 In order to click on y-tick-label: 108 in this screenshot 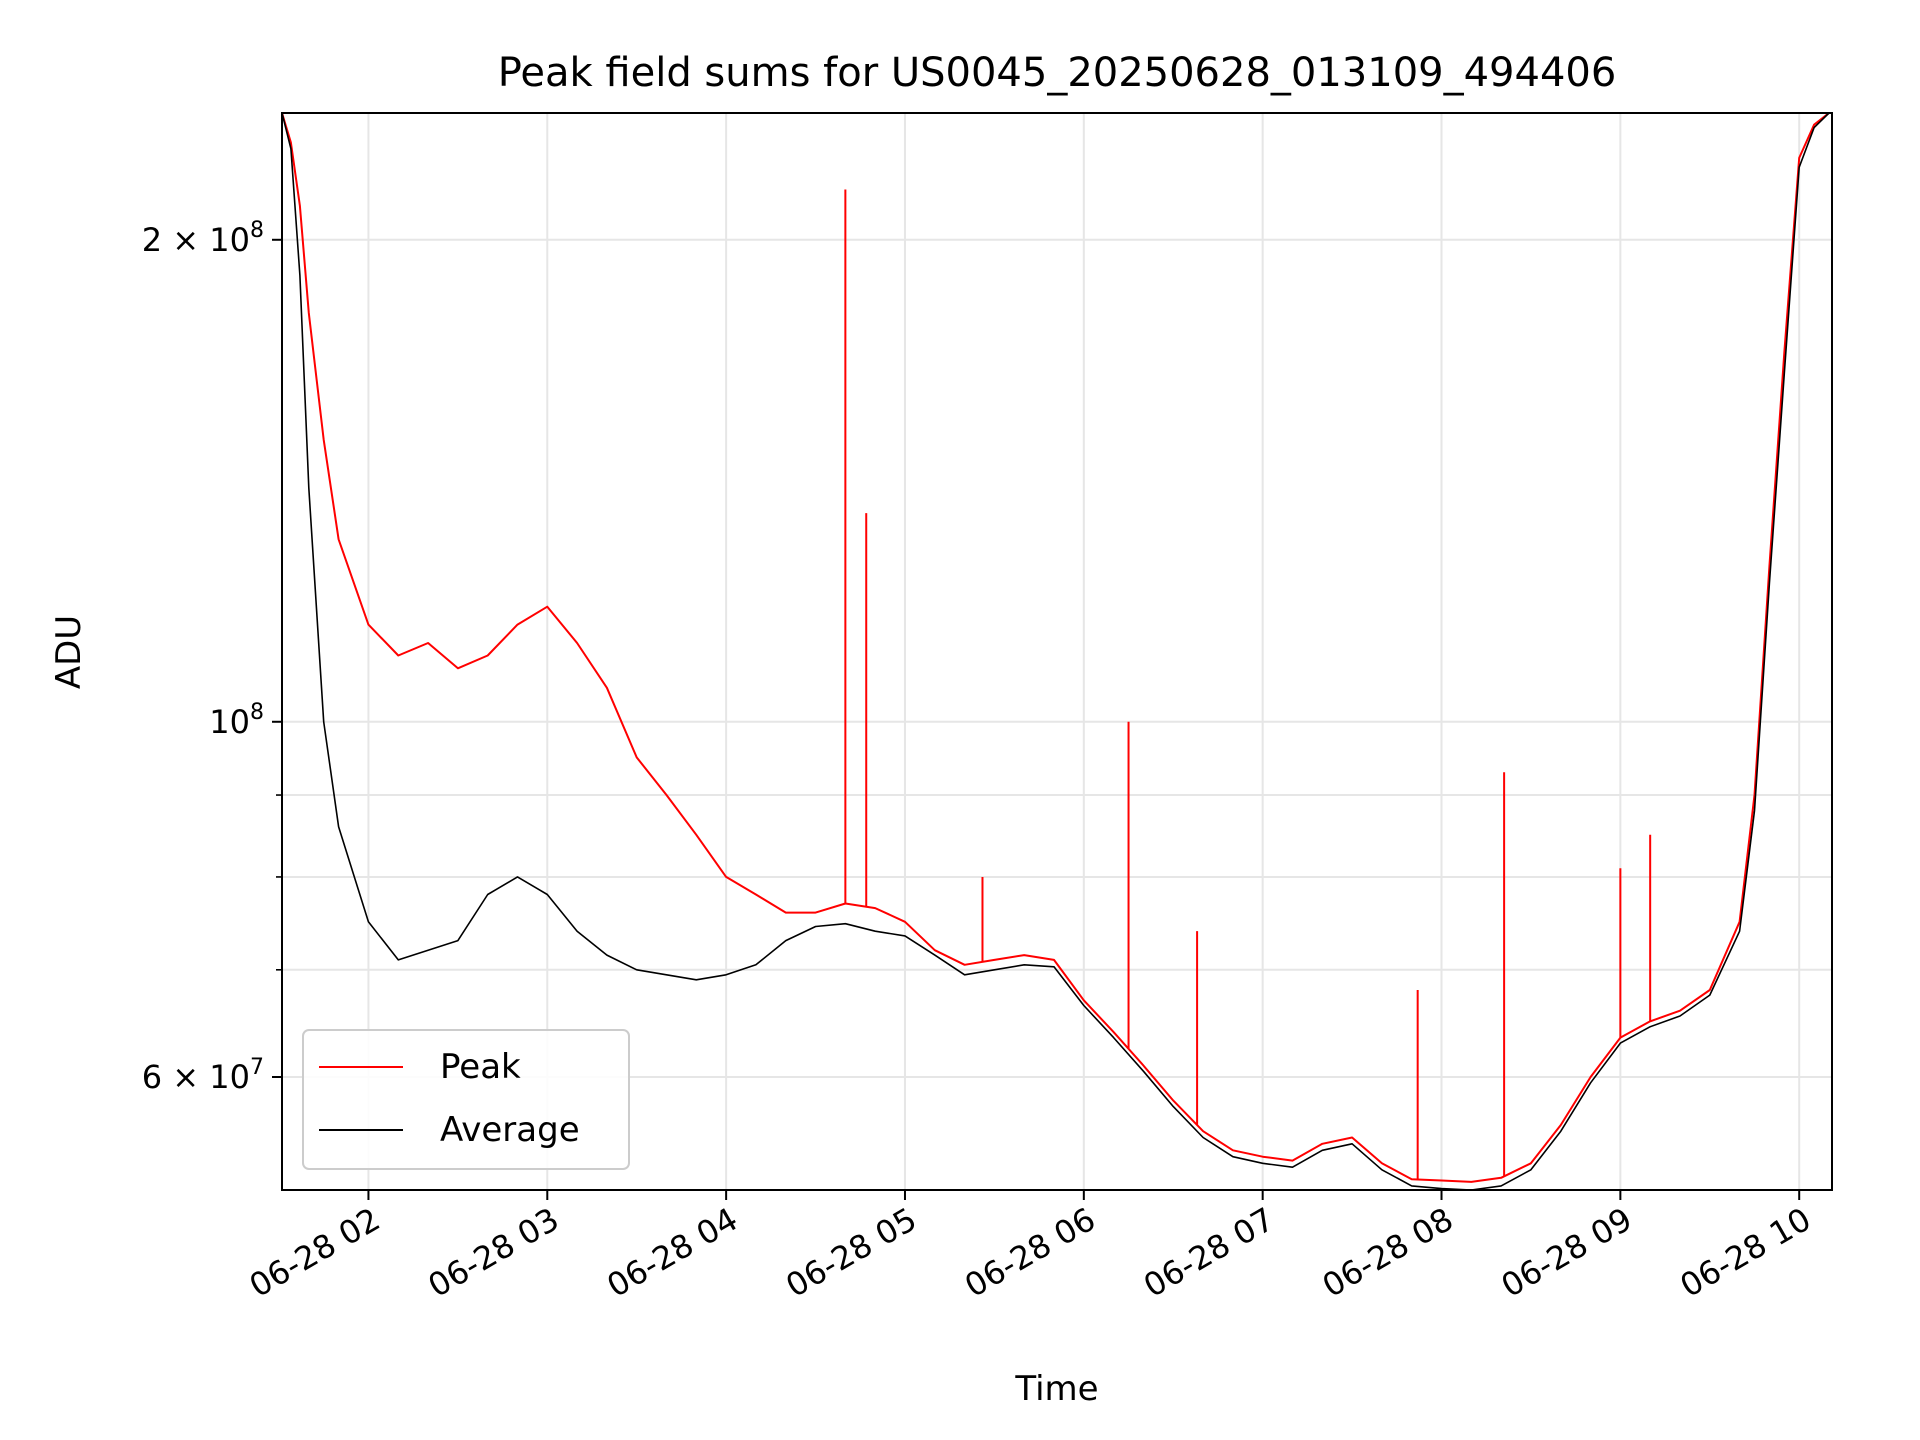, I will do `click(236, 720)`.